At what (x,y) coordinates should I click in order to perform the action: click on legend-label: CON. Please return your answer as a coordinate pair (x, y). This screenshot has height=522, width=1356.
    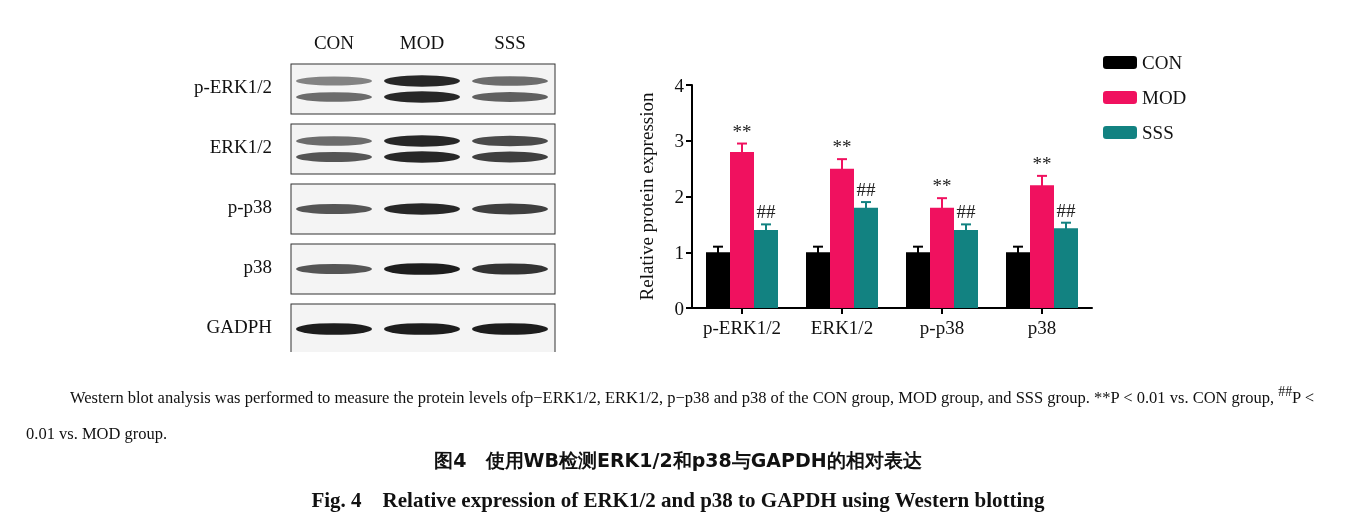
    Looking at the image, I should click on (1162, 62).